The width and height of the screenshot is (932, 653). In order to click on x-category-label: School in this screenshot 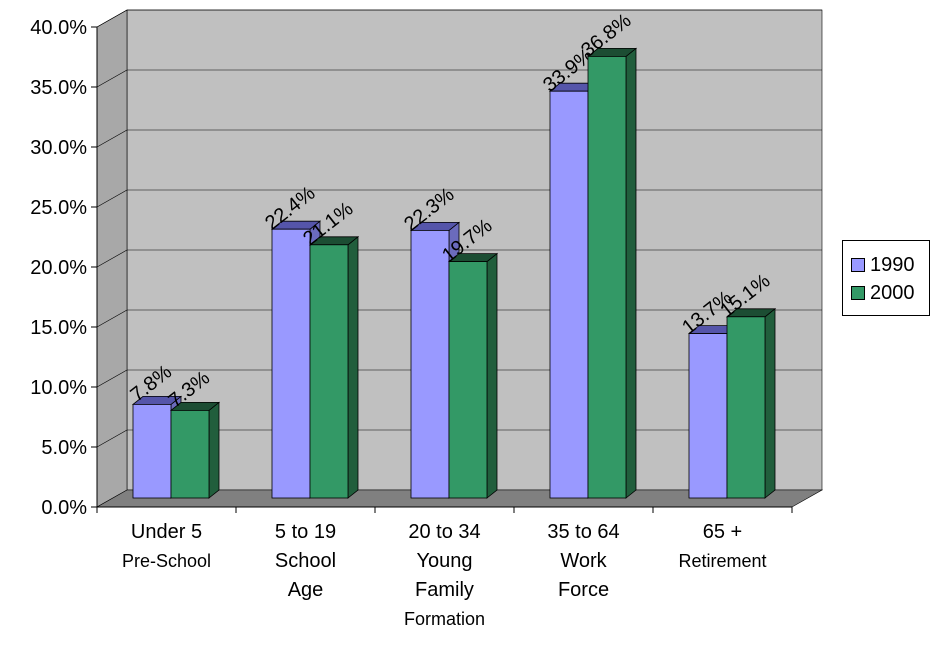, I will do `click(305, 561)`.